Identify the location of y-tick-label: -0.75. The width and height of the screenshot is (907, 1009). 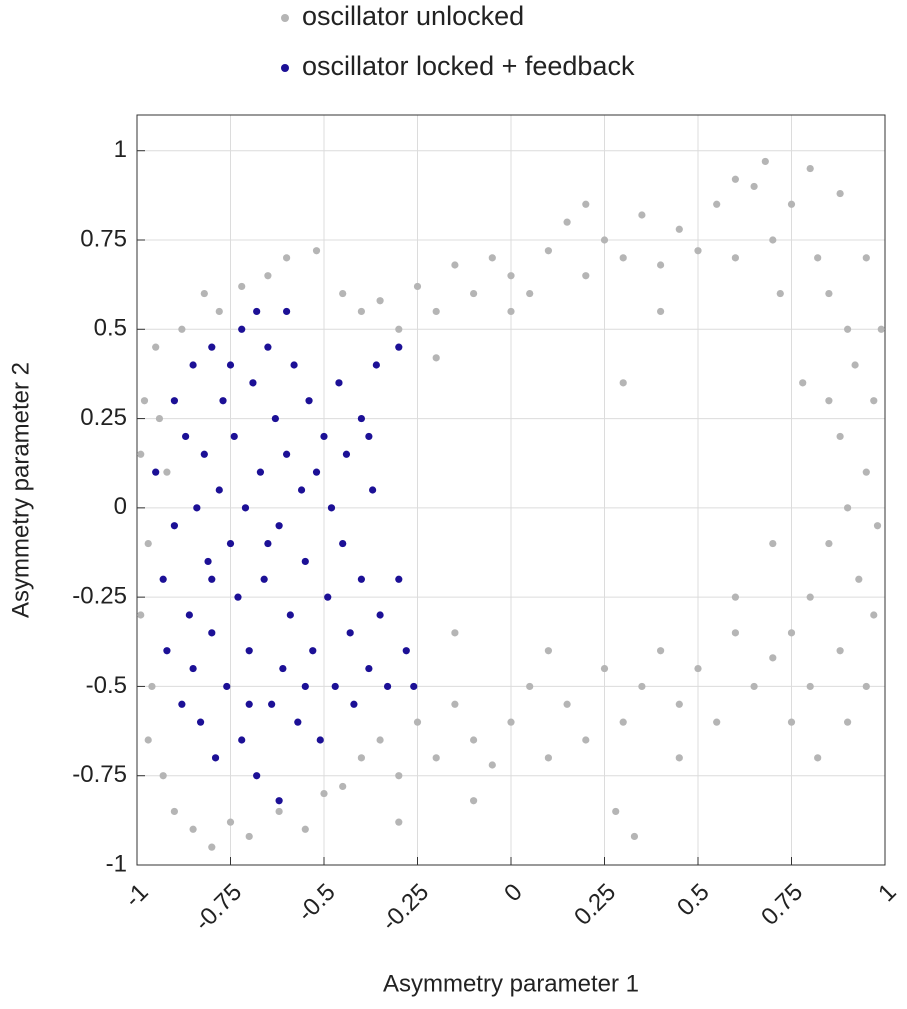
(99, 774).